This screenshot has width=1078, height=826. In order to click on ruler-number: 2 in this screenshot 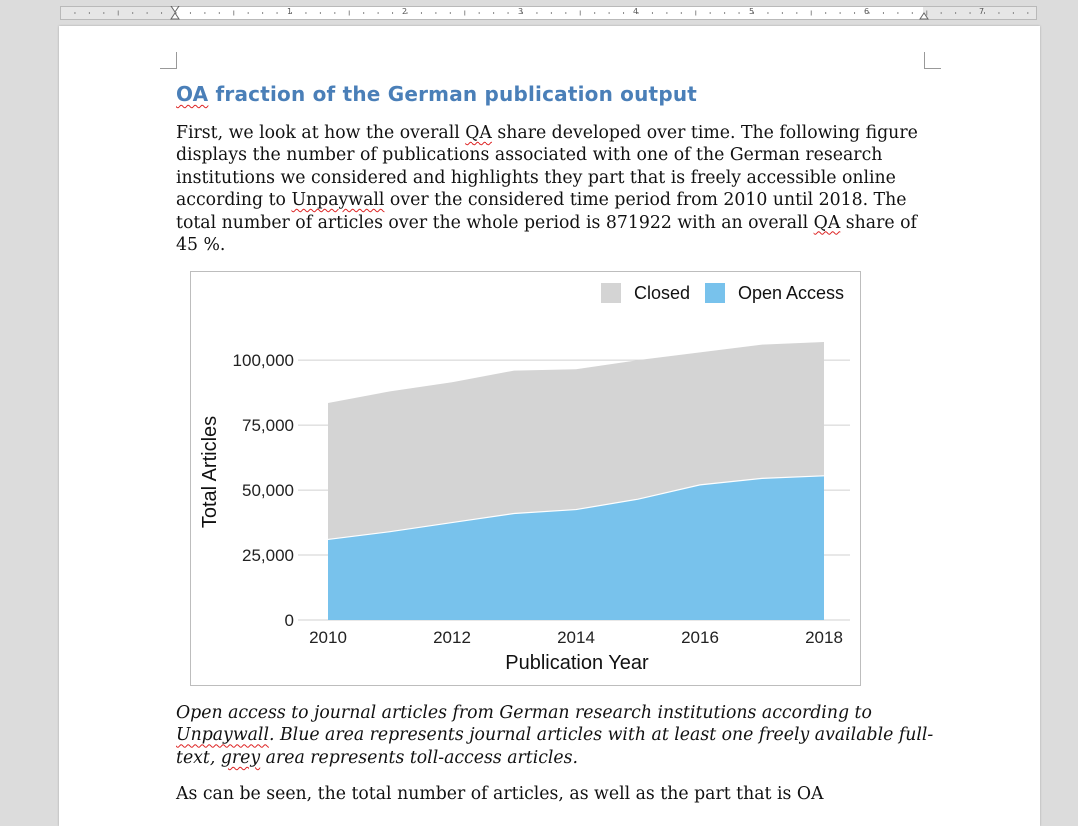, I will do `click(405, 11)`.